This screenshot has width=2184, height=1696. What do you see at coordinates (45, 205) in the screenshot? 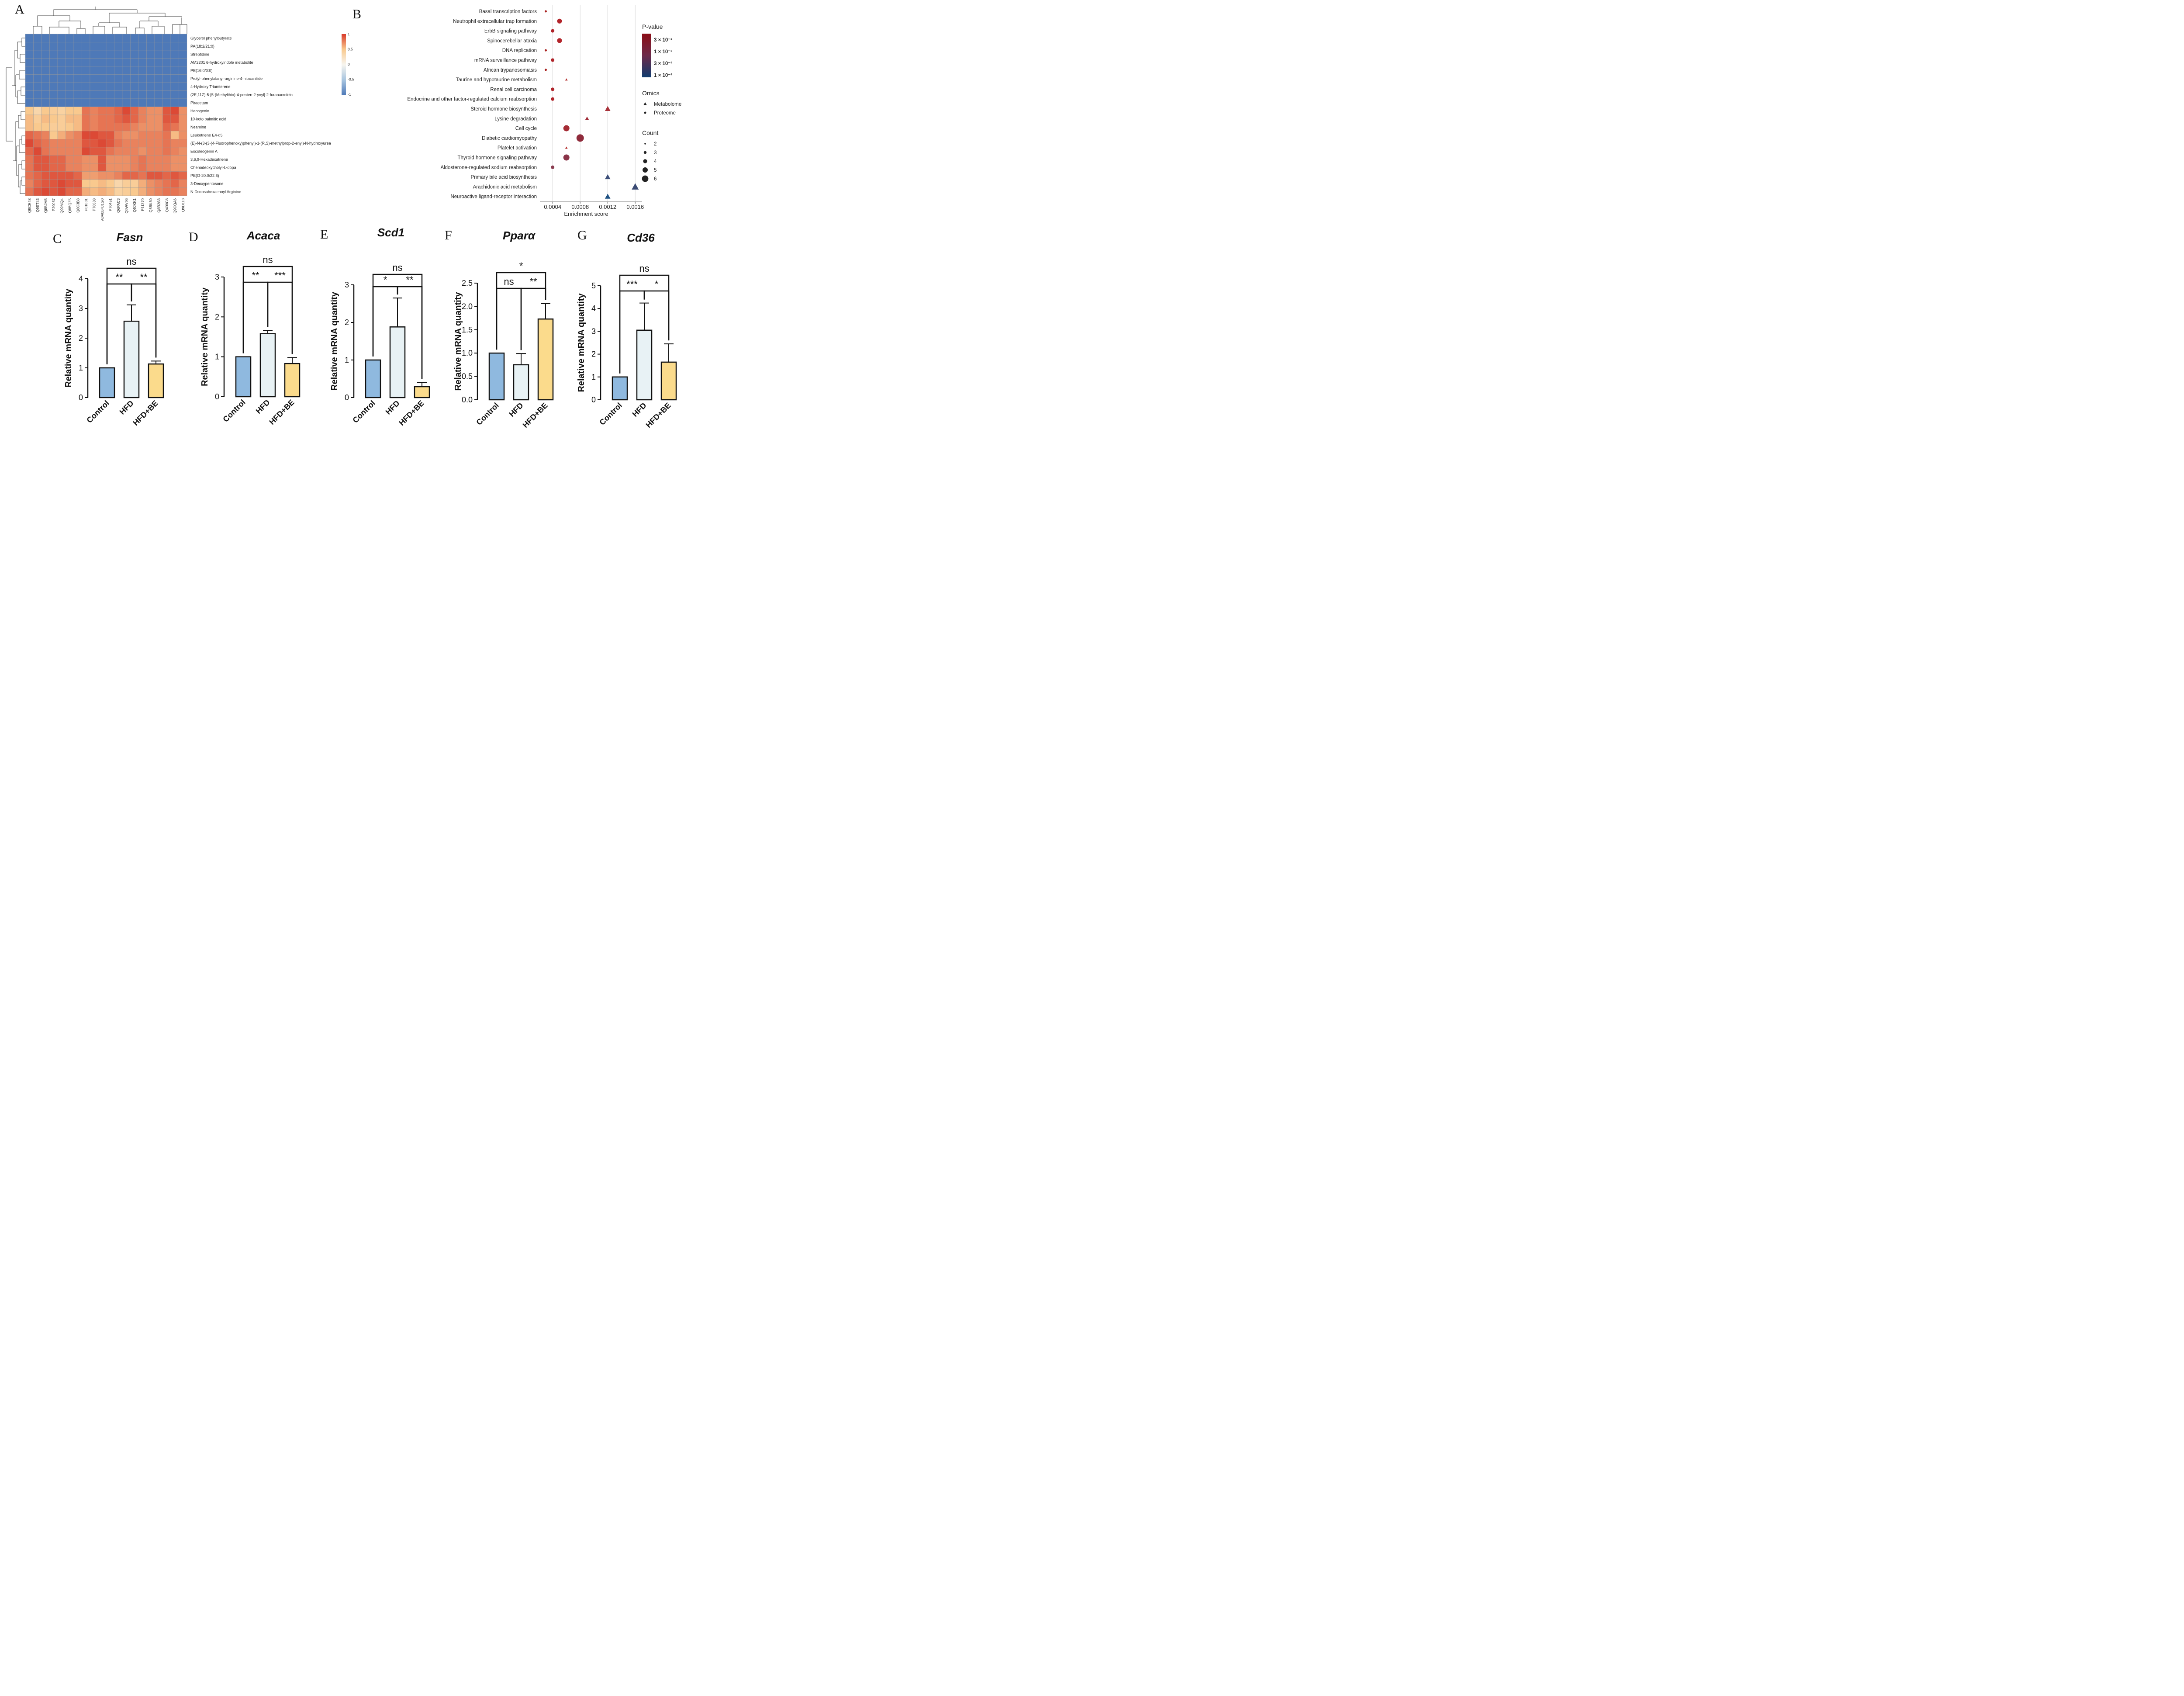
I see `heatmap-column-label: Q8BJM5` at bounding box center [45, 205].